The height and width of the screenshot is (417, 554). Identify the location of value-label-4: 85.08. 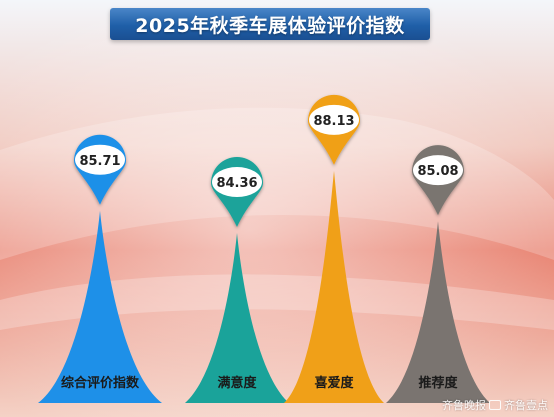
(437, 171).